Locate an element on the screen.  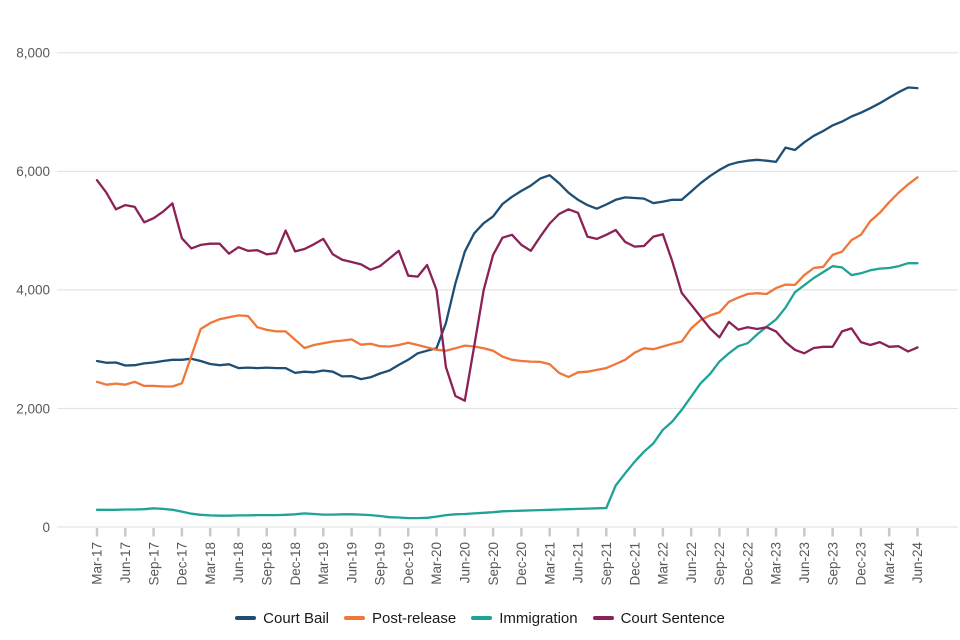
legend-label-court-bail: Court Bail is located at coordinates (296, 618).